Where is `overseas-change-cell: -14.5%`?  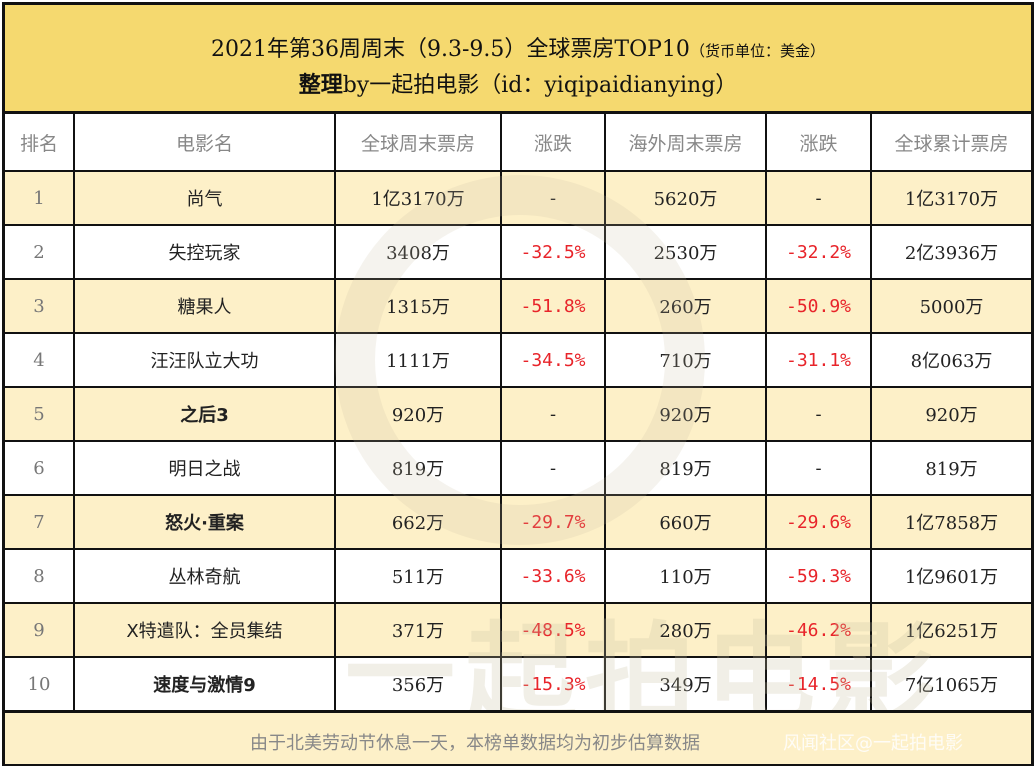 overseas-change-cell: -14.5% is located at coordinates (818, 684).